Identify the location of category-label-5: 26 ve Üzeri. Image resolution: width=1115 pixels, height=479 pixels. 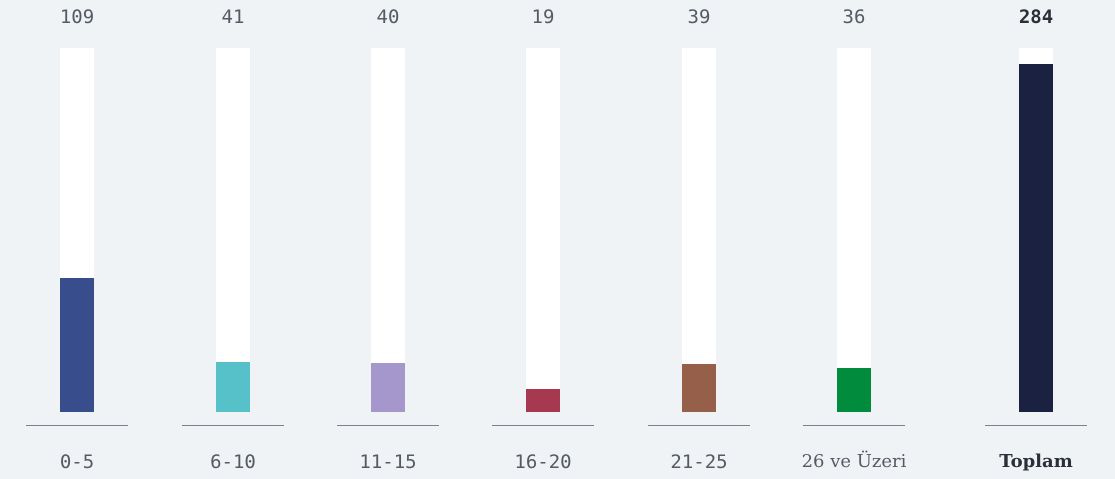
(854, 461).